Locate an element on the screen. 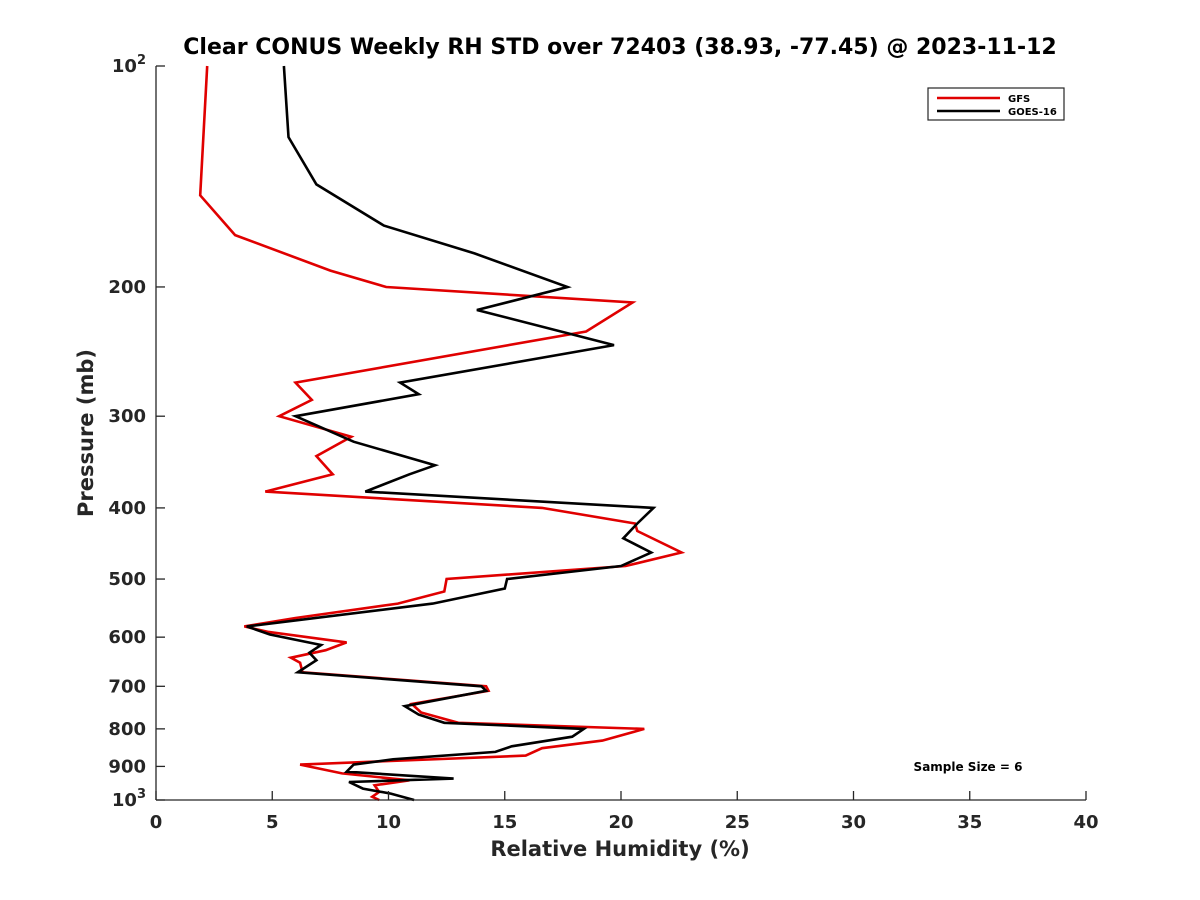  y-tick-label: 900 is located at coordinates (127, 766).